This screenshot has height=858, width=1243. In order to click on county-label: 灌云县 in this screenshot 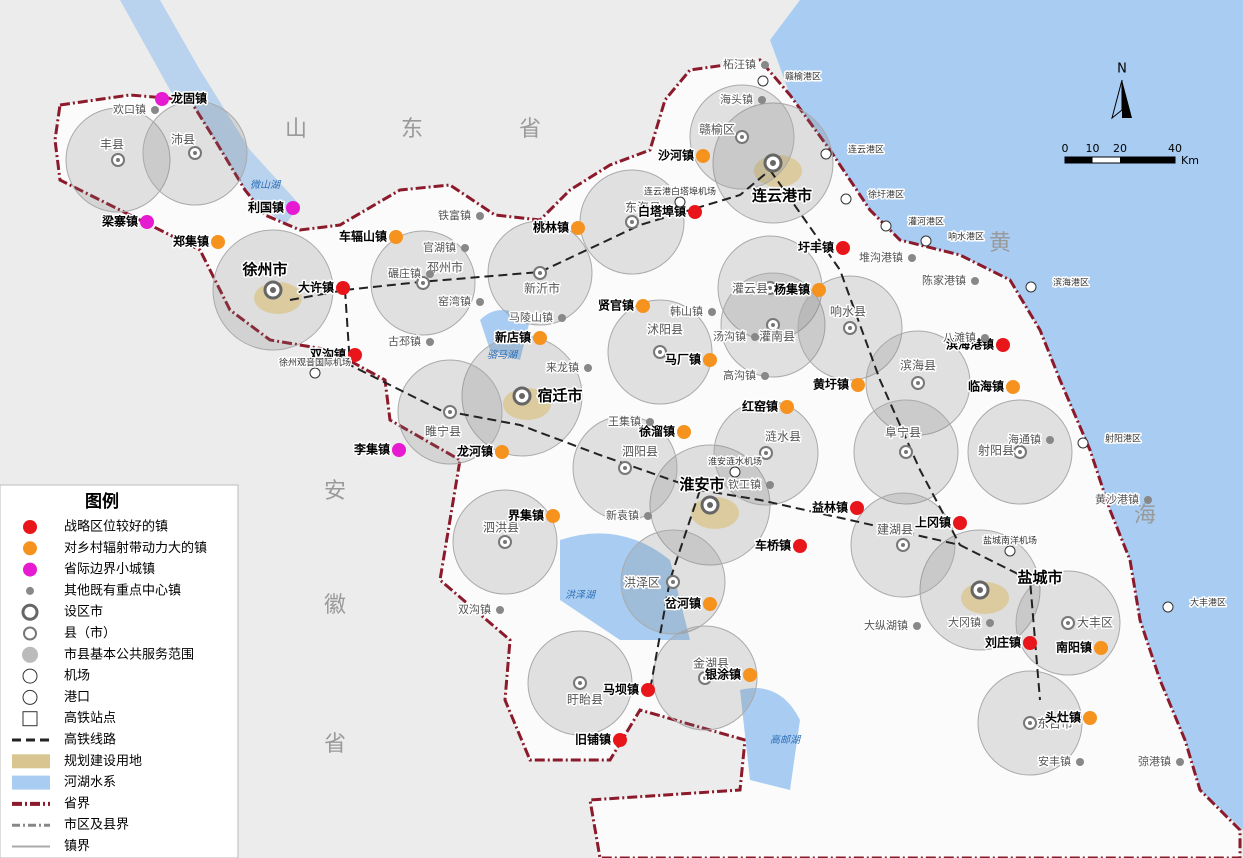, I will do `click(750, 289)`.